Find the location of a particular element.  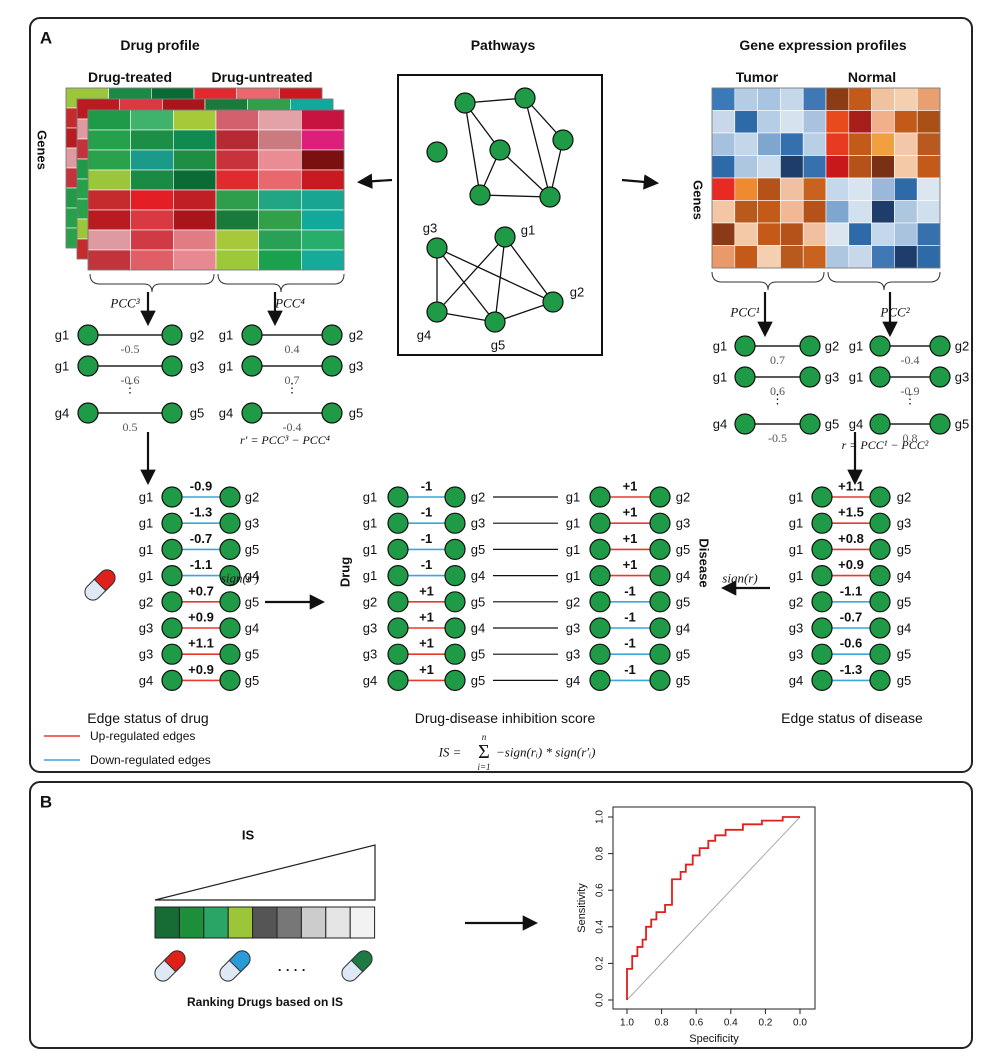

sign-label: sign(r) is located at coordinates (739, 578).